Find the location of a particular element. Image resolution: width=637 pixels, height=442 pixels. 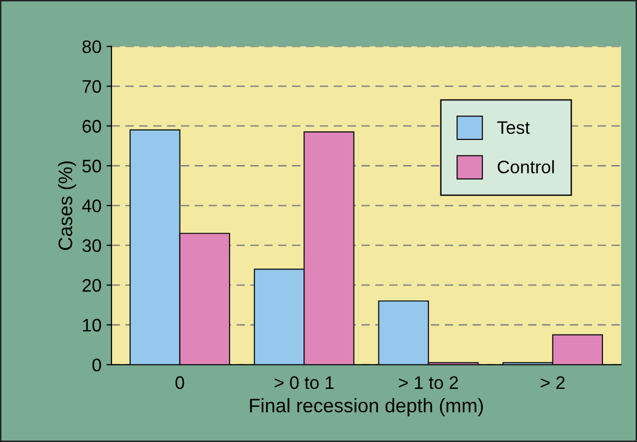

x-tick-label: 0 is located at coordinates (180, 383).